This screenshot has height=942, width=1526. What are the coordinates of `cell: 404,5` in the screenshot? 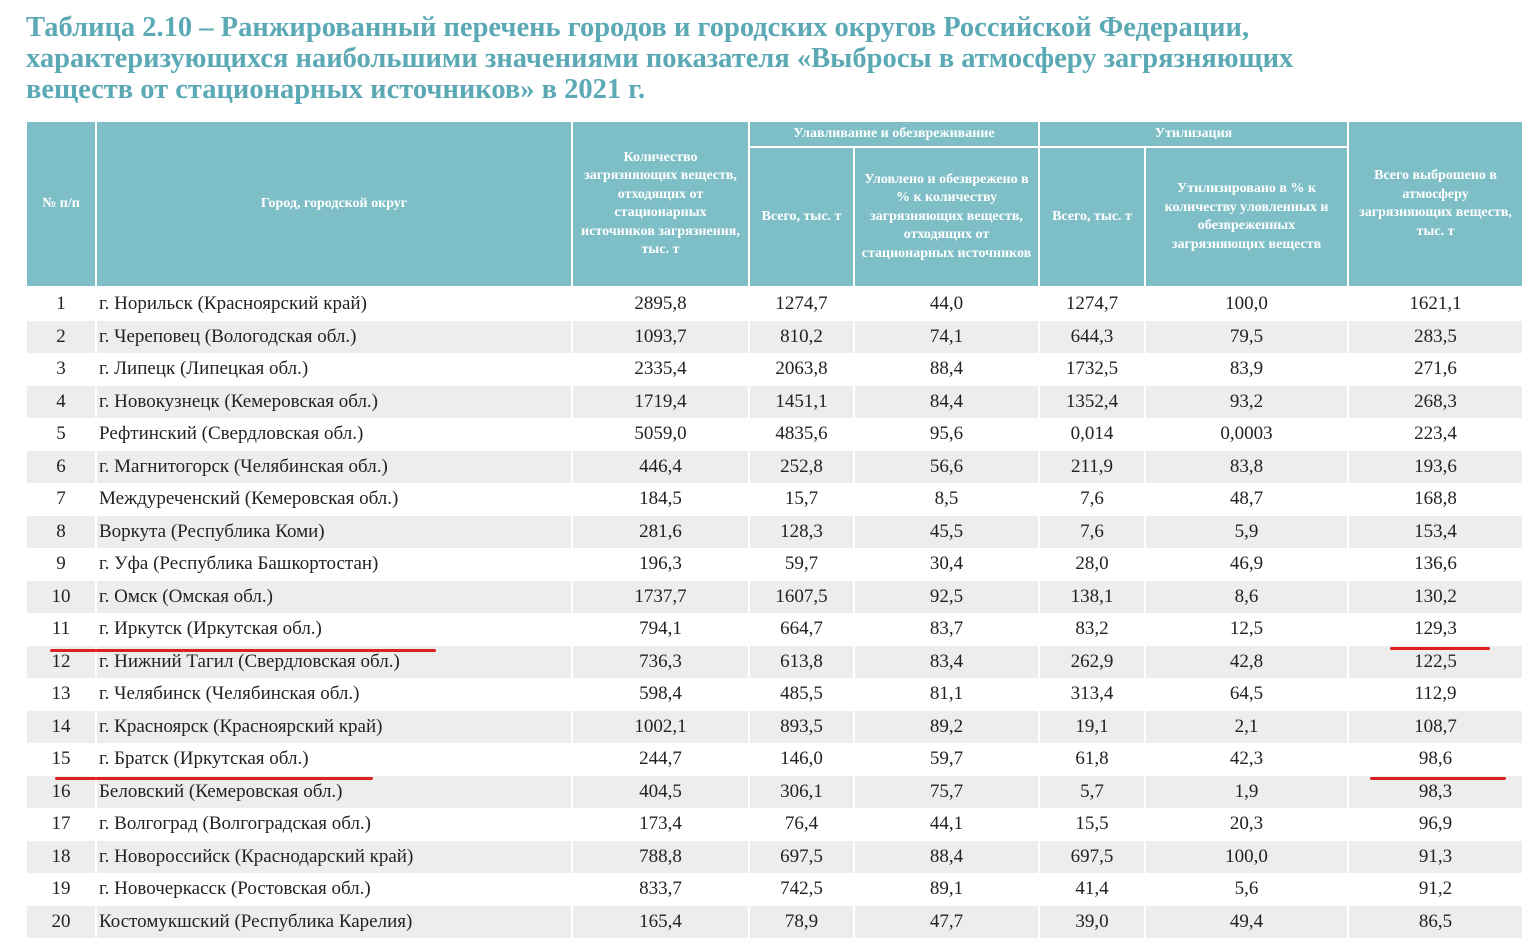 It's located at (660, 791).